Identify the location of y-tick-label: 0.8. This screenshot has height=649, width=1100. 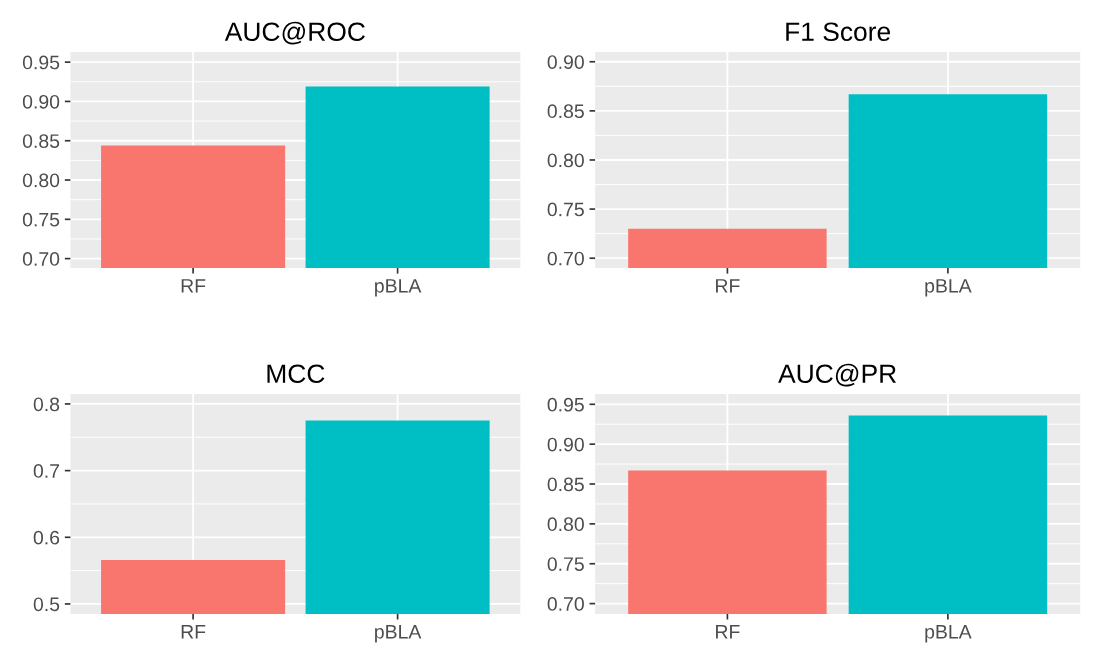
(46, 404).